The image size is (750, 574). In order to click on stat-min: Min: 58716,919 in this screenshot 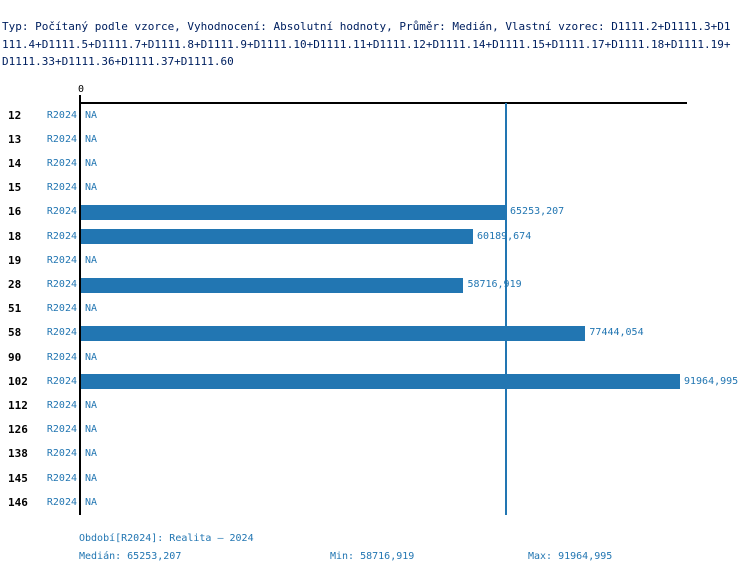, I will do `click(372, 557)`.